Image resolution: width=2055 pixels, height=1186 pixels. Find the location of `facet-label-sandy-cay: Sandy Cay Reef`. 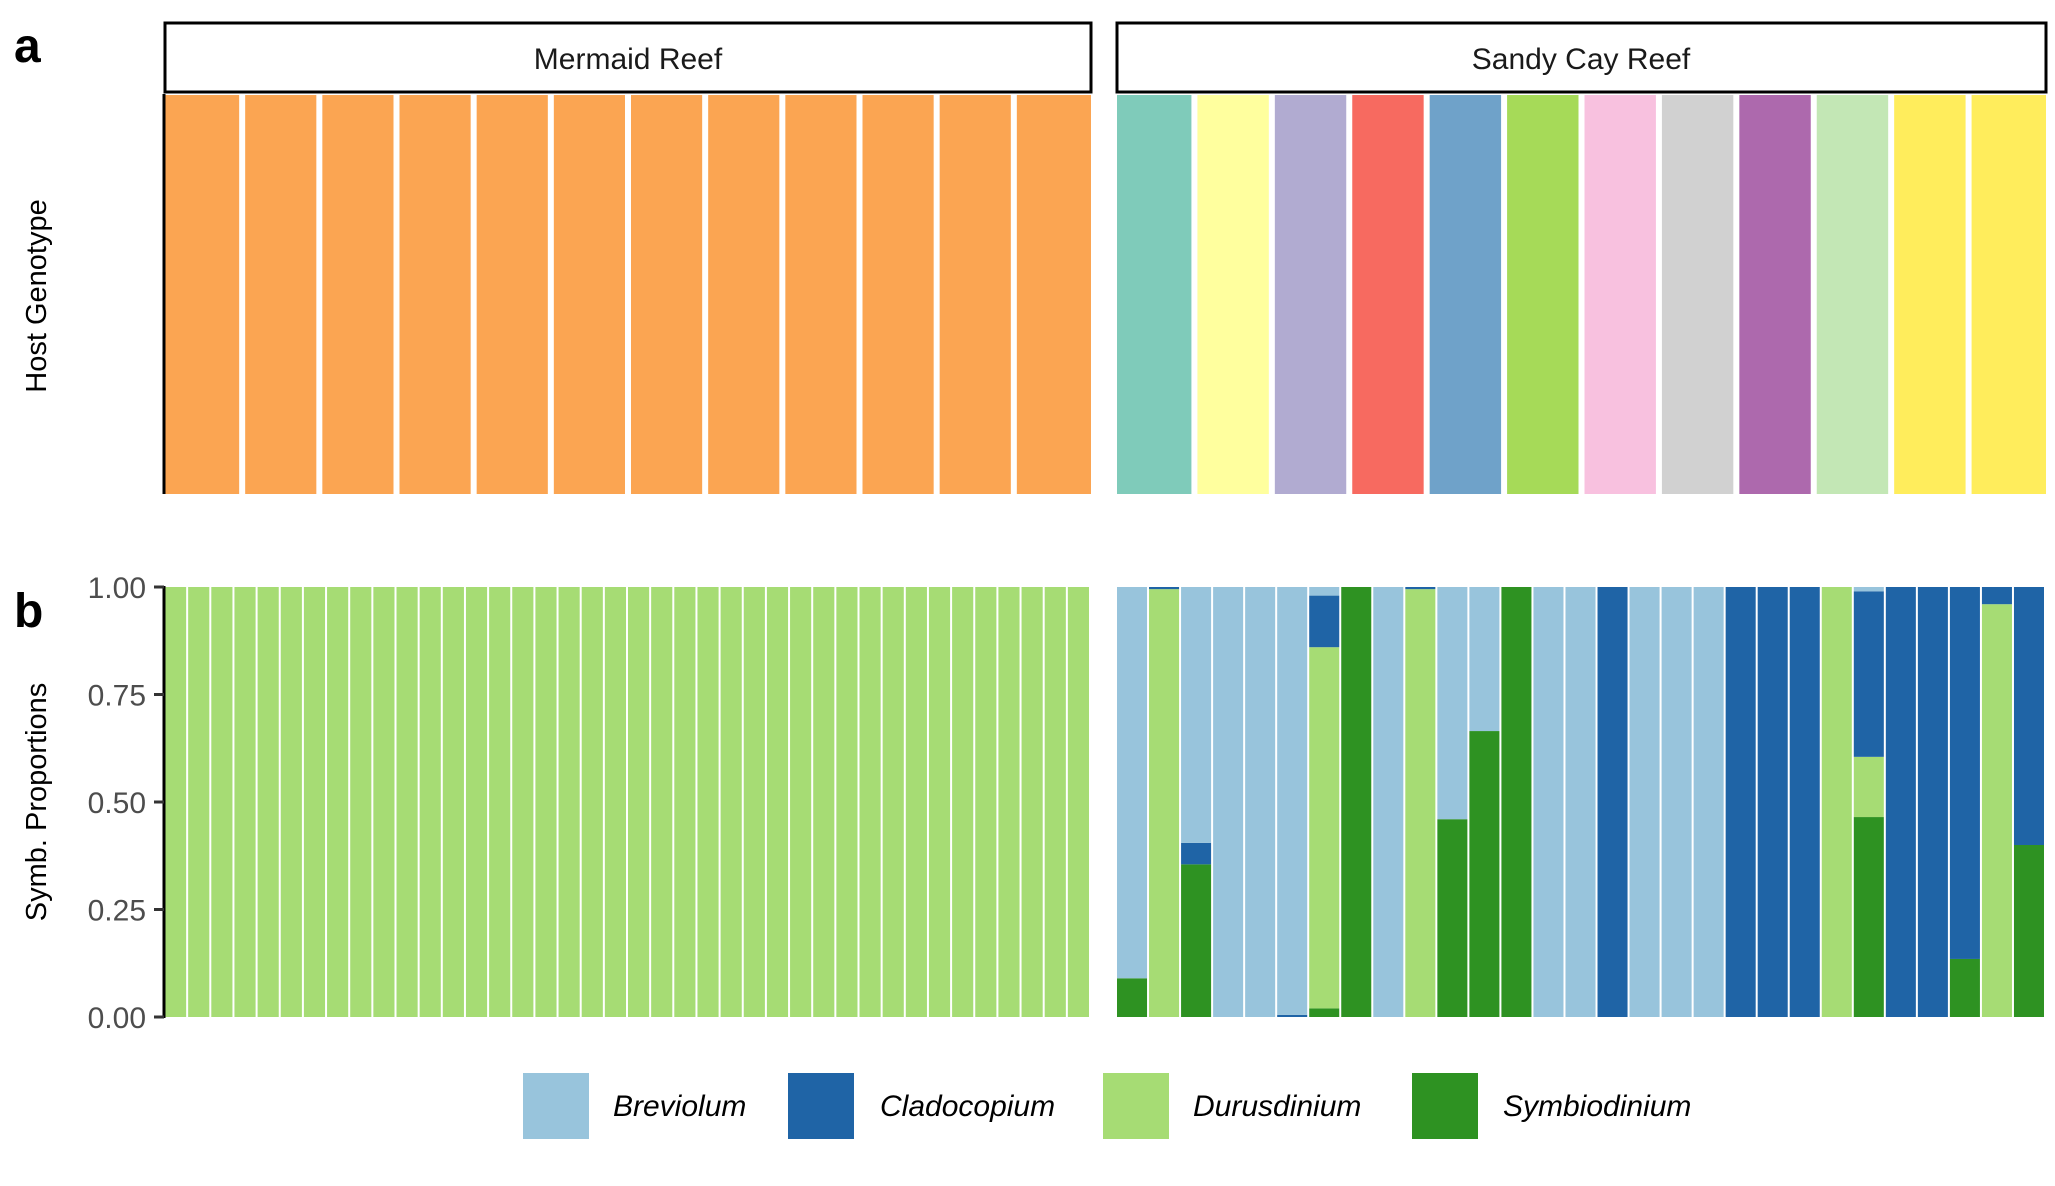

facet-label-sandy-cay: Sandy Cay Reef is located at coordinates (1581, 59).